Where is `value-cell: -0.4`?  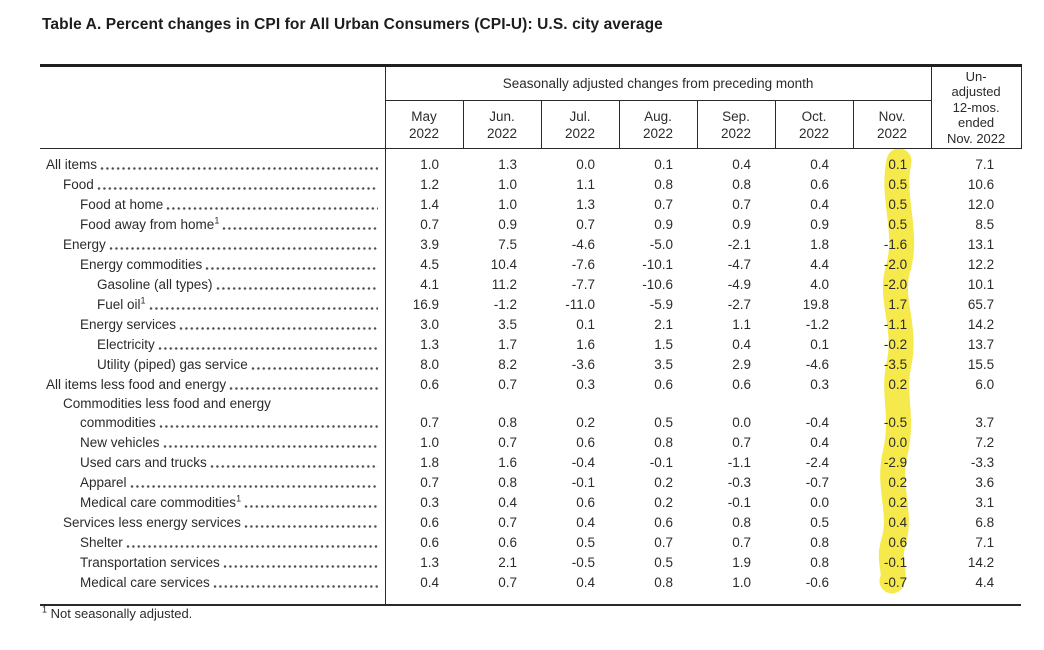 value-cell: -0.4 is located at coordinates (817, 422).